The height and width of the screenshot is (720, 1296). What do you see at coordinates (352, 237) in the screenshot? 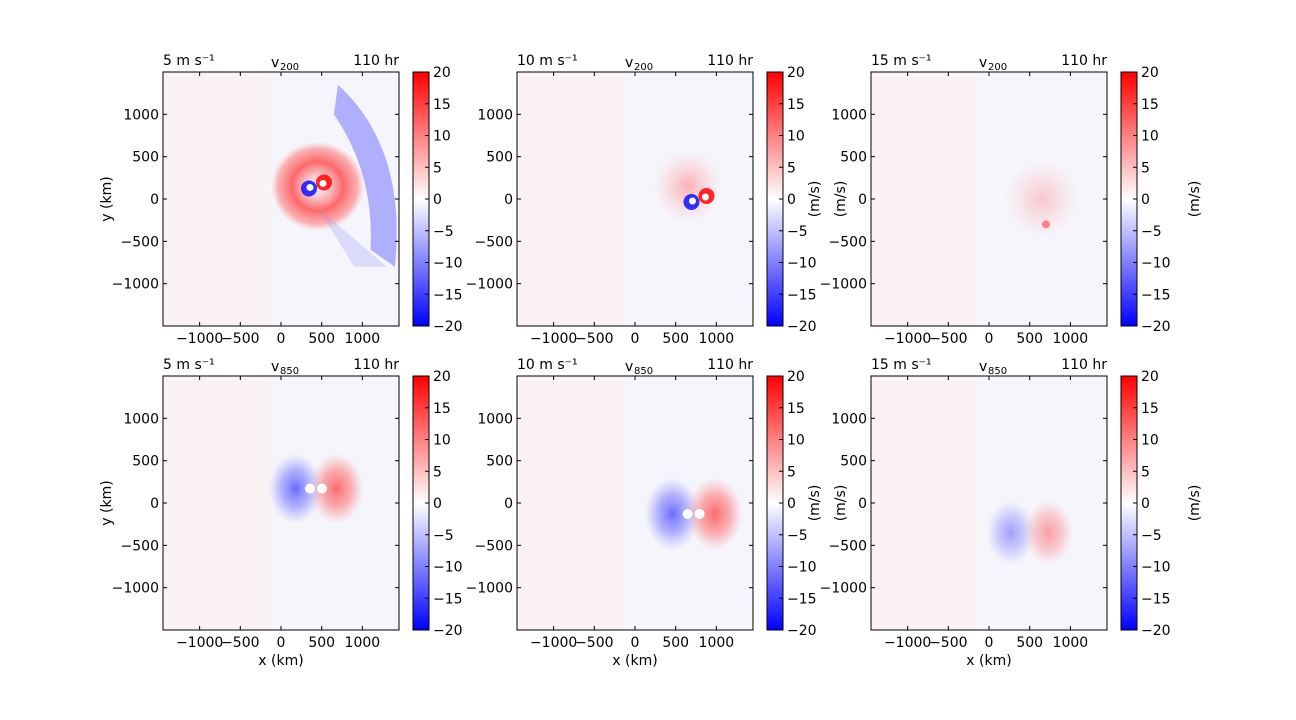
I see `feature-negative-wedge` at bounding box center [352, 237].